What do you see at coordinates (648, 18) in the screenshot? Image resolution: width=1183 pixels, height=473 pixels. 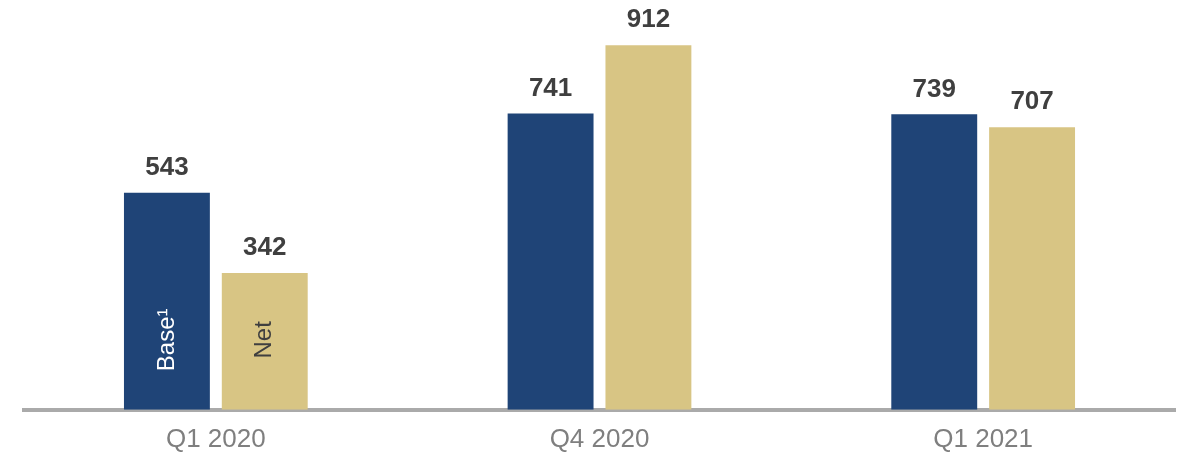 I see `data-label: 912` at bounding box center [648, 18].